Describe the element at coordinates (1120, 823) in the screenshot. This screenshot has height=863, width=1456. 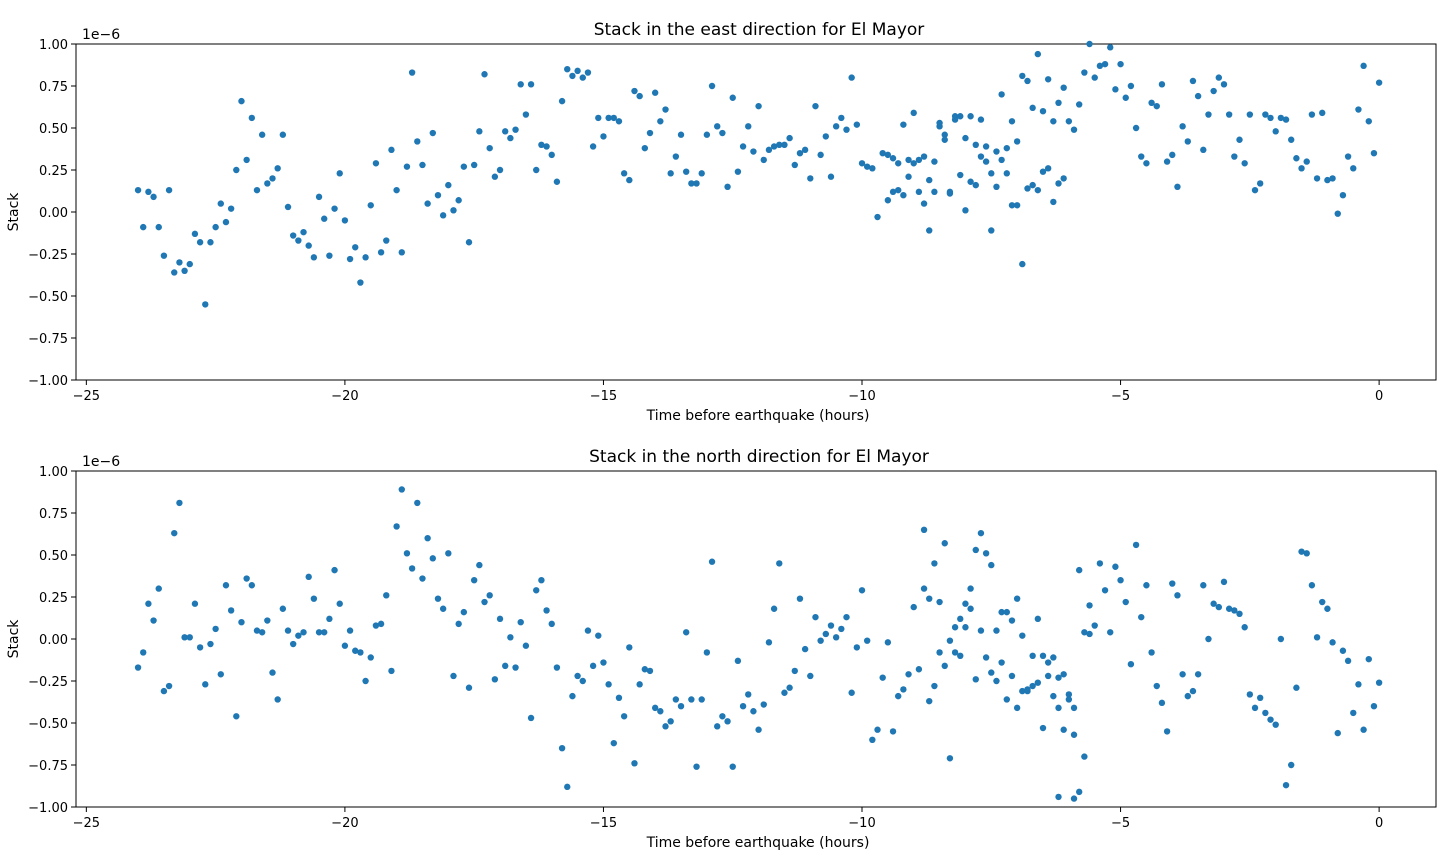
I see `north-x-tick-label: −5` at that location.